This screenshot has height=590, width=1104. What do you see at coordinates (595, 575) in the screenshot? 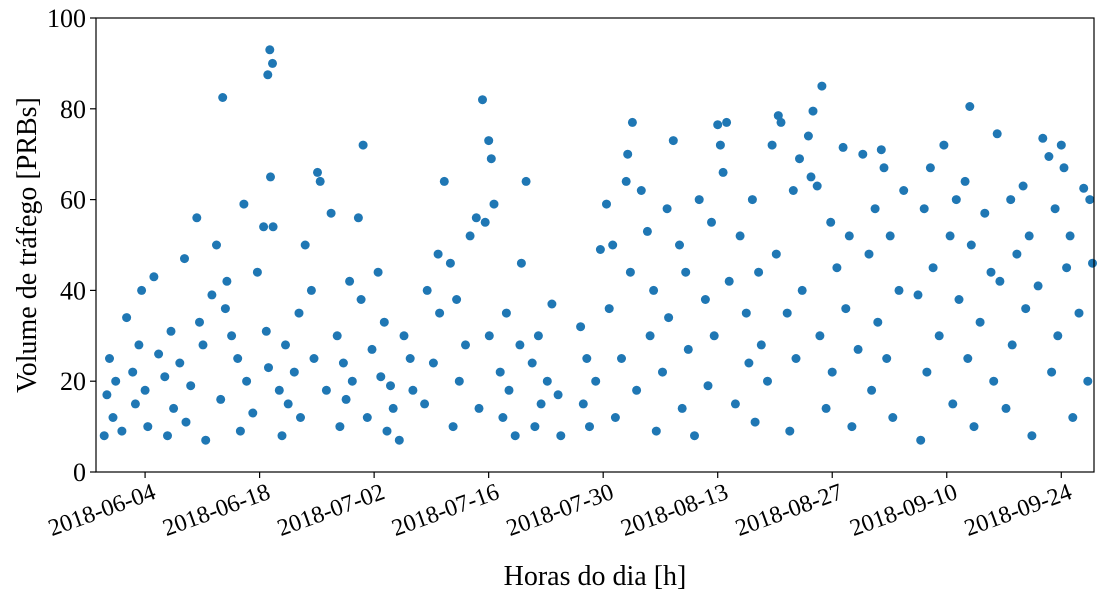
I see `x-axis-label: Horas do dia [h]` at bounding box center [595, 575].